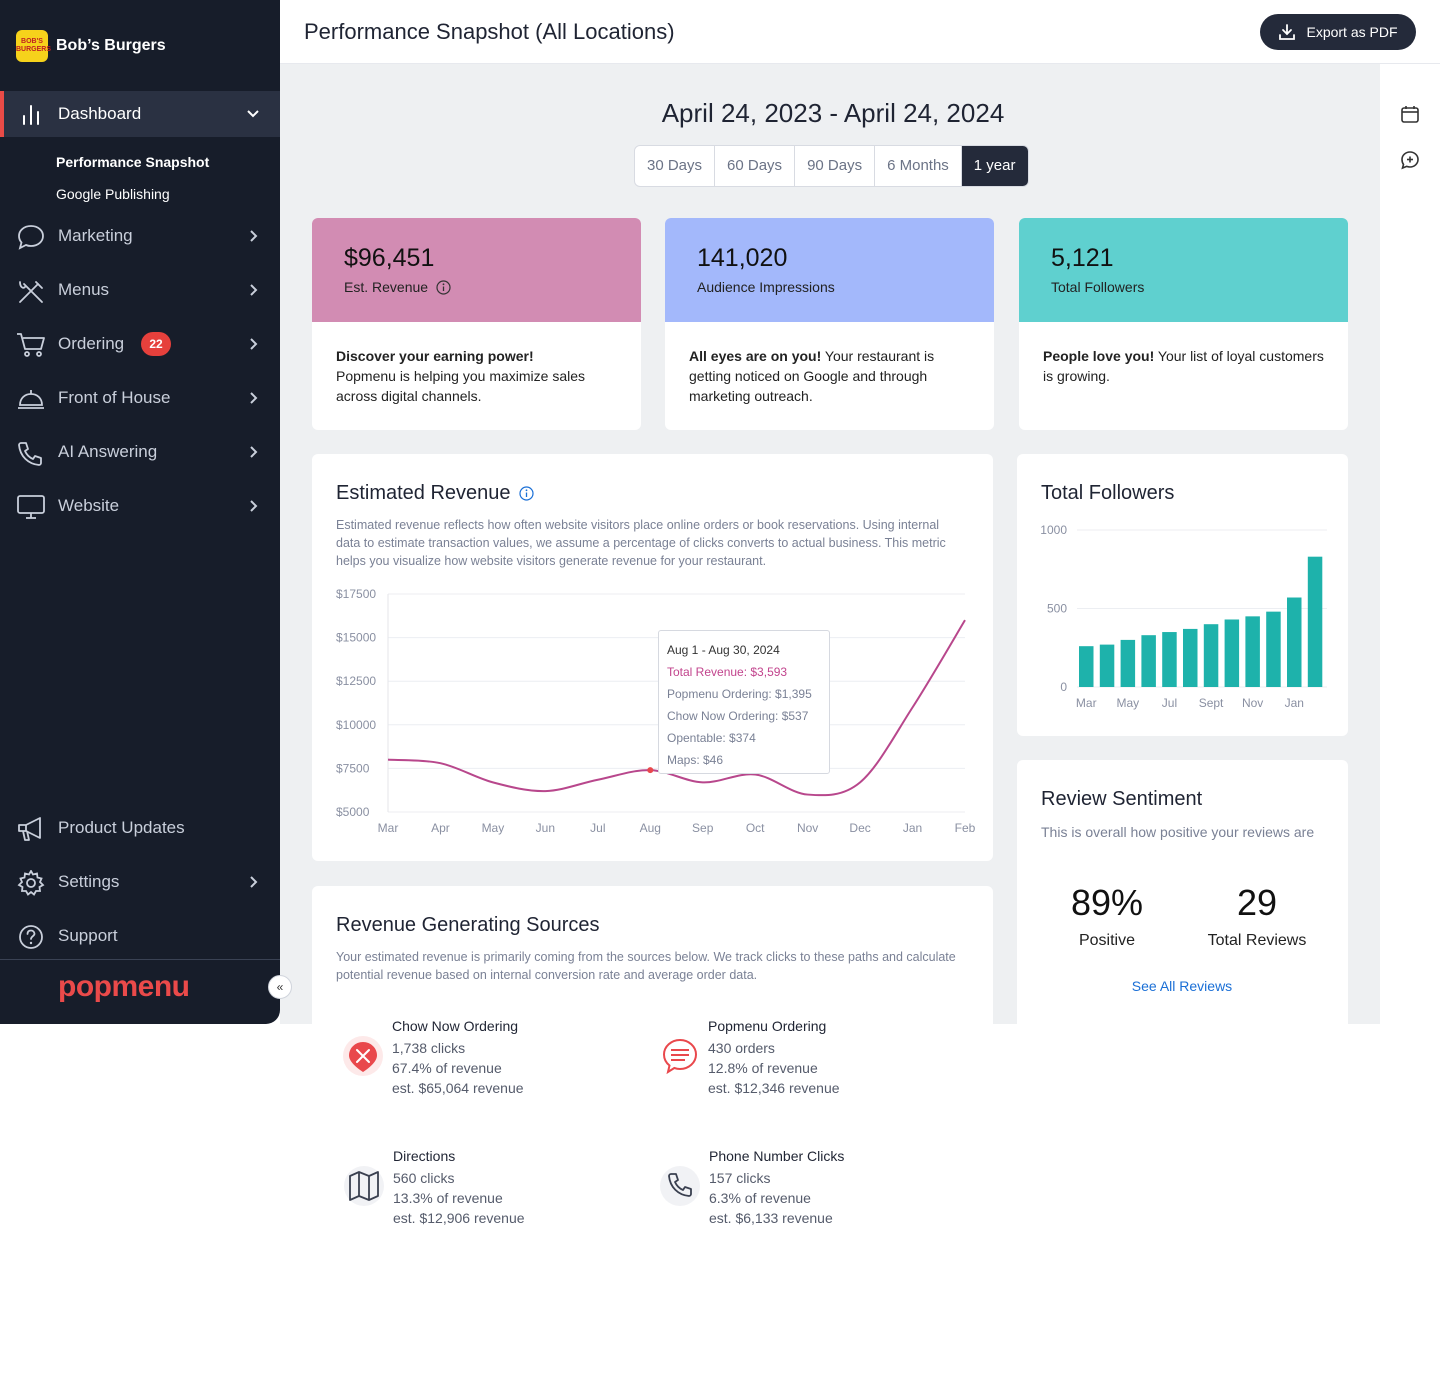 Image resolution: width=1440 pixels, height=1374 pixels. Describe the element at coordinates (703, 828) in the screenshot. I see `x-tick-label: Sep` at that location.